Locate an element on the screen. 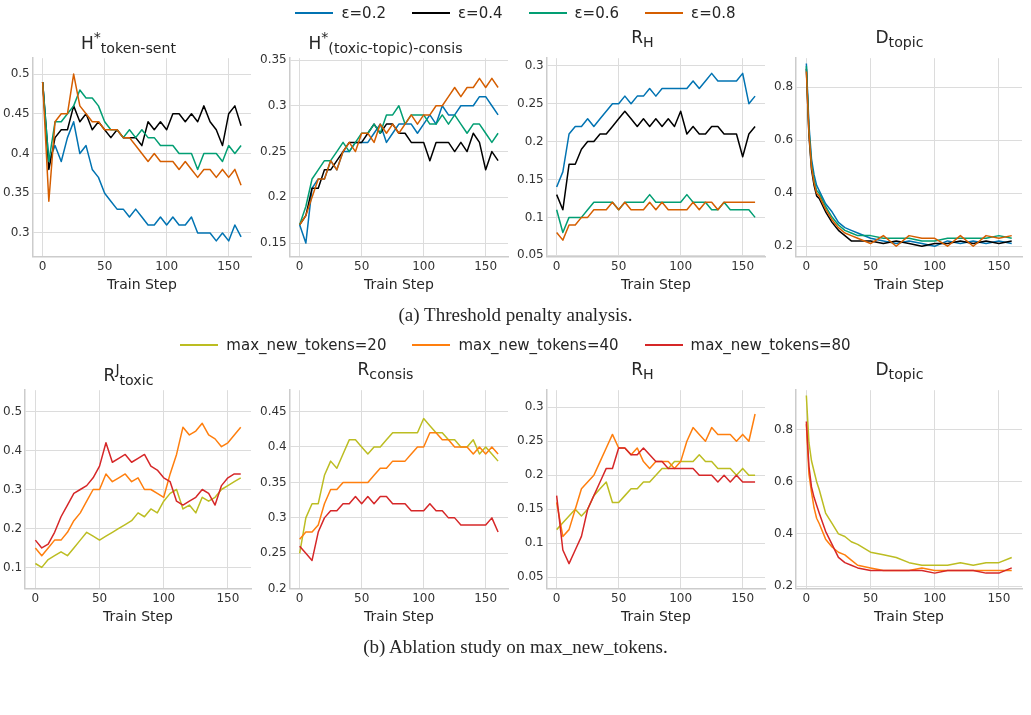  text: (a) Threshold penalty analysis. is located at coordinates (515, 315).